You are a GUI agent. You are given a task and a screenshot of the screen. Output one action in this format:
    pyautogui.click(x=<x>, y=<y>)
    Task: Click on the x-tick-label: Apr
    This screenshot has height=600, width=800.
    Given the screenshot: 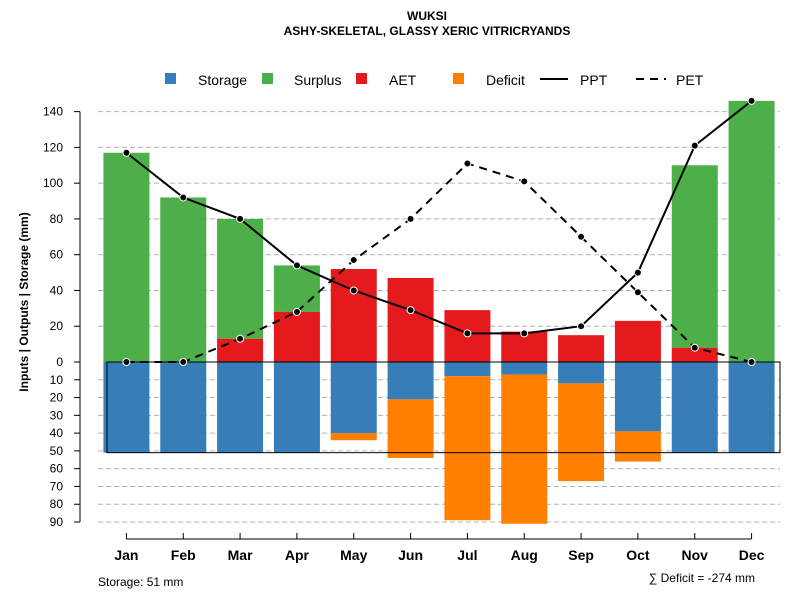 What is the action you would take?
    pyautogui.click(x=297, y=555)
    